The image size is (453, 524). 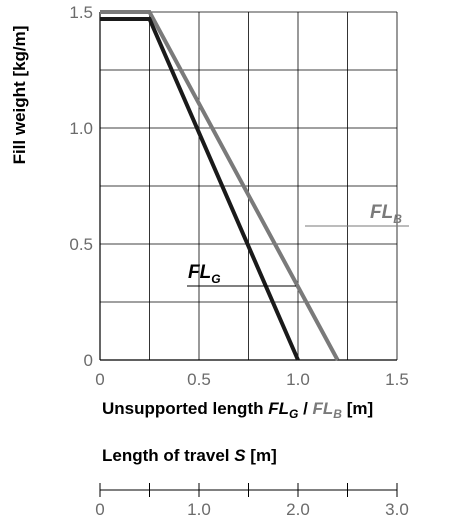 I want to click on x-axis-title-fl-g: FL, so click(x=278, y=408).